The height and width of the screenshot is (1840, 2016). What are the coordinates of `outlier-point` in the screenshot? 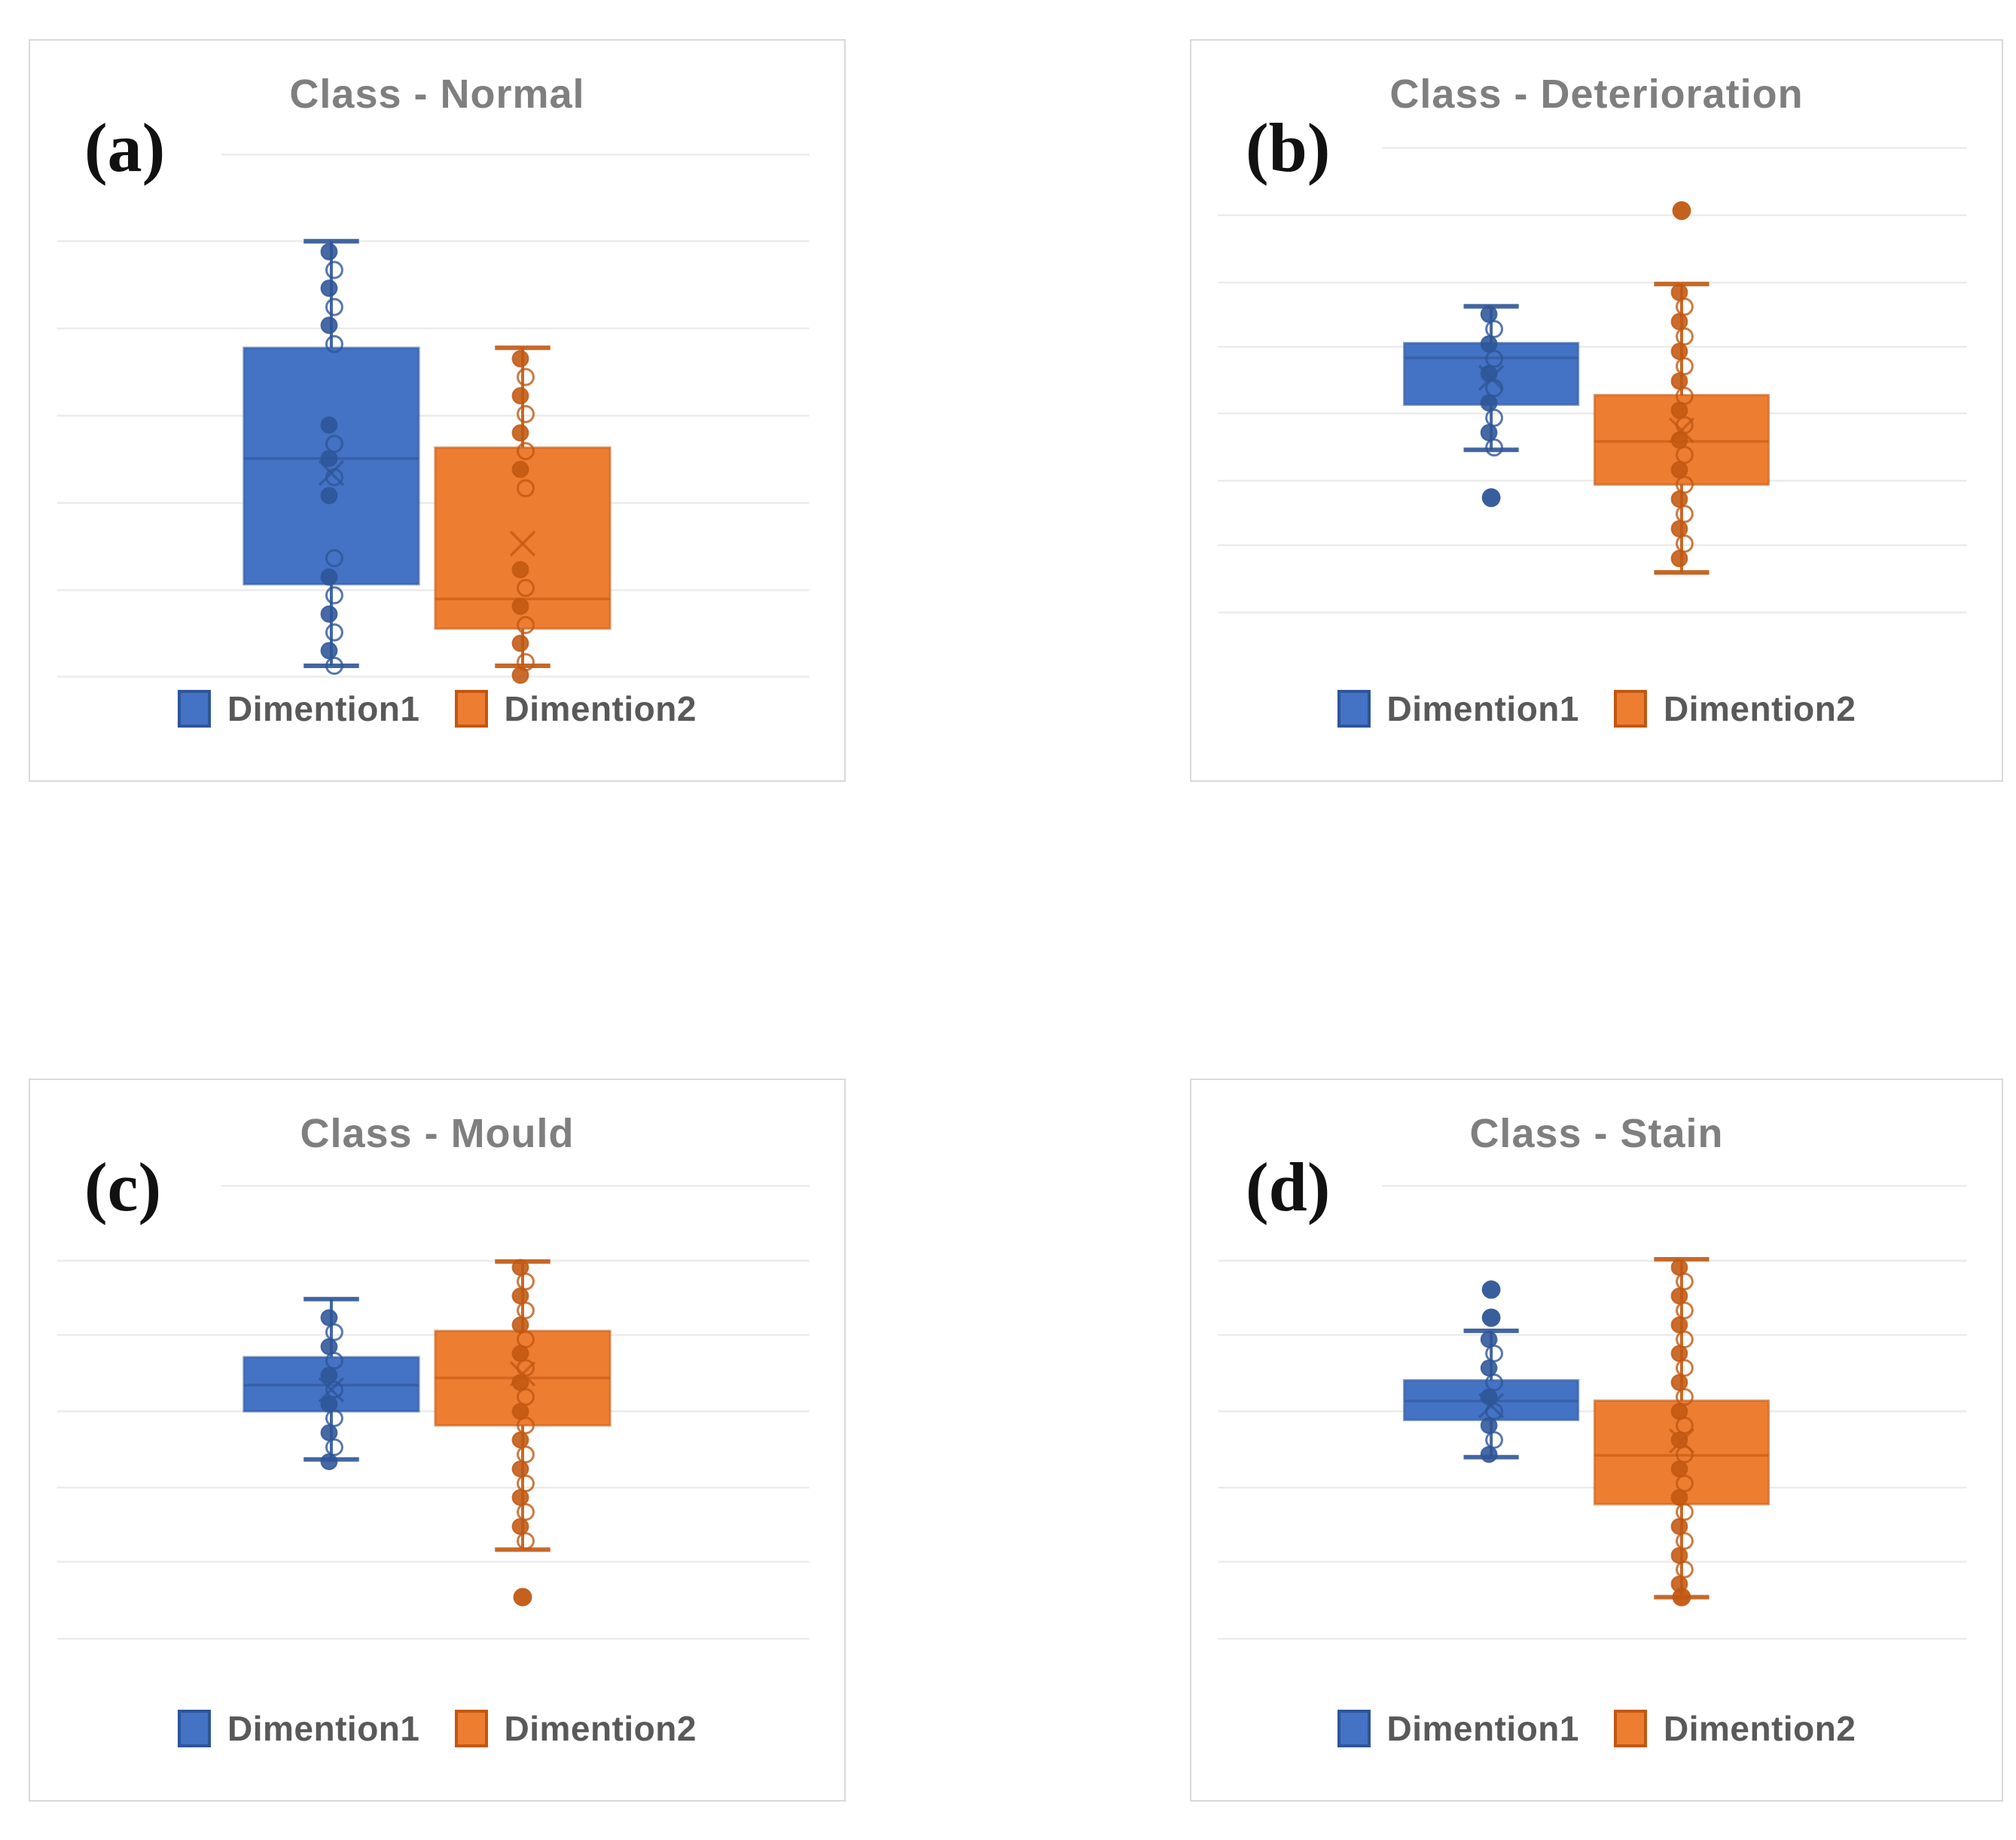 It's located at (1491, 498).